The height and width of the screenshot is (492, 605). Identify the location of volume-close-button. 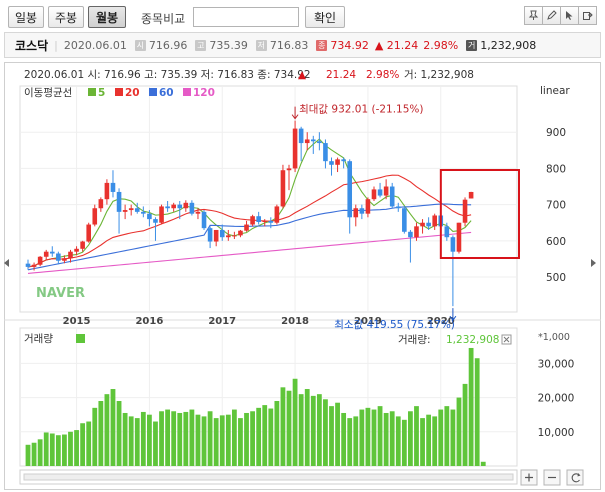
(506, 339).